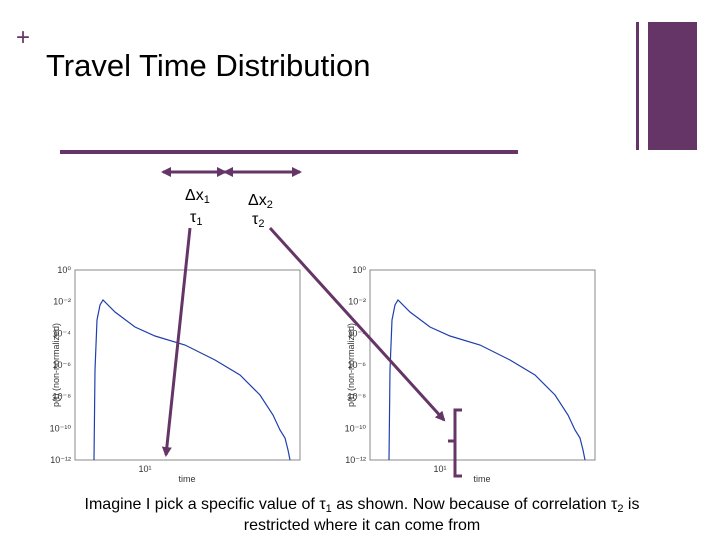 This screenshot has width=720, height=545. What do you see at coordinates (455, 443) in the screenshot?
I see `range-bracket` at bounding box center [455, 443].